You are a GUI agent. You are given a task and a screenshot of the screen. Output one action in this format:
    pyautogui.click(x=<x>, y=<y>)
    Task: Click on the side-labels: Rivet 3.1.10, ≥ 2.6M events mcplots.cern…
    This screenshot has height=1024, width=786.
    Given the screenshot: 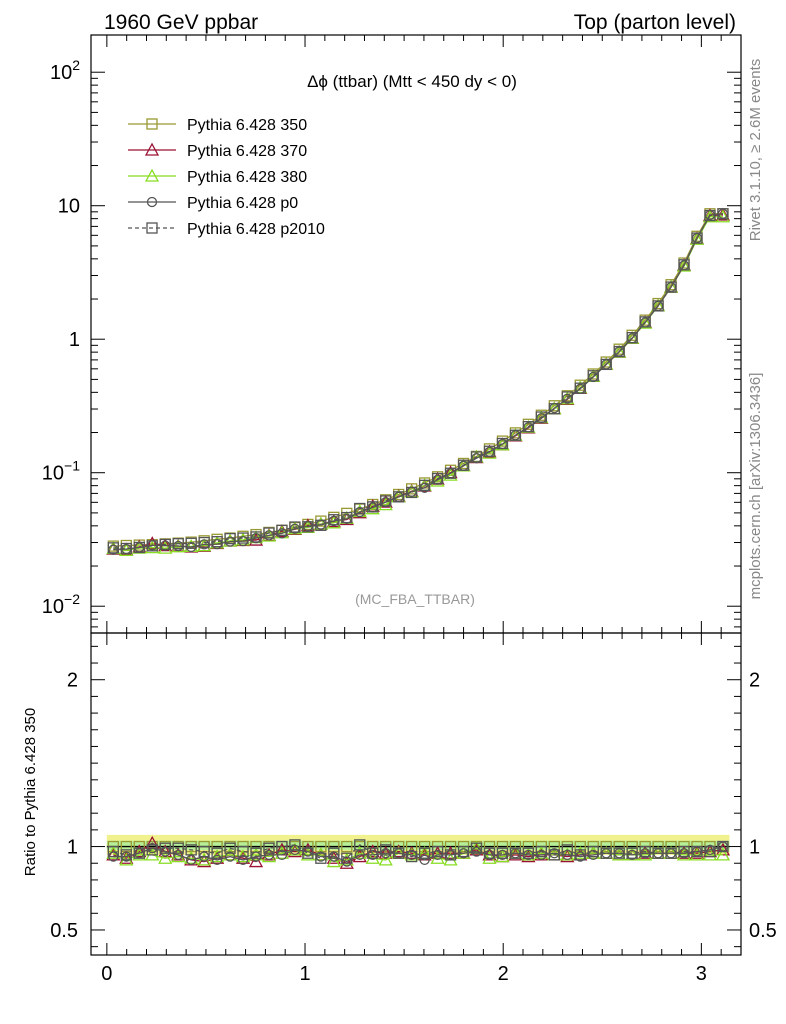 What is the action you would take?
    pyautogui.click(x=755, y=329)
    